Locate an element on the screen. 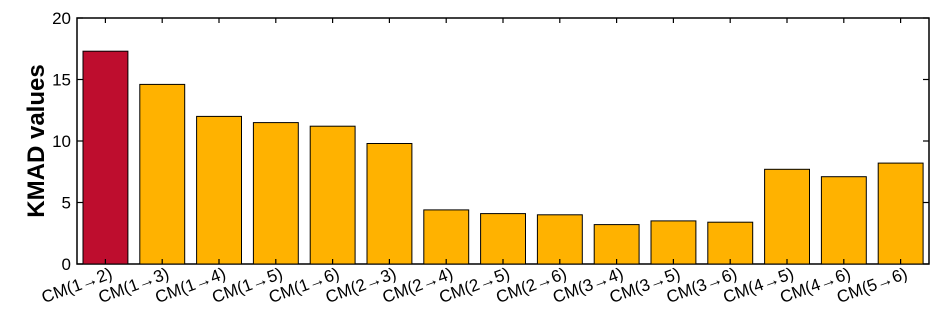  y-tick-label: 0 is located at coordinates (66, 264).